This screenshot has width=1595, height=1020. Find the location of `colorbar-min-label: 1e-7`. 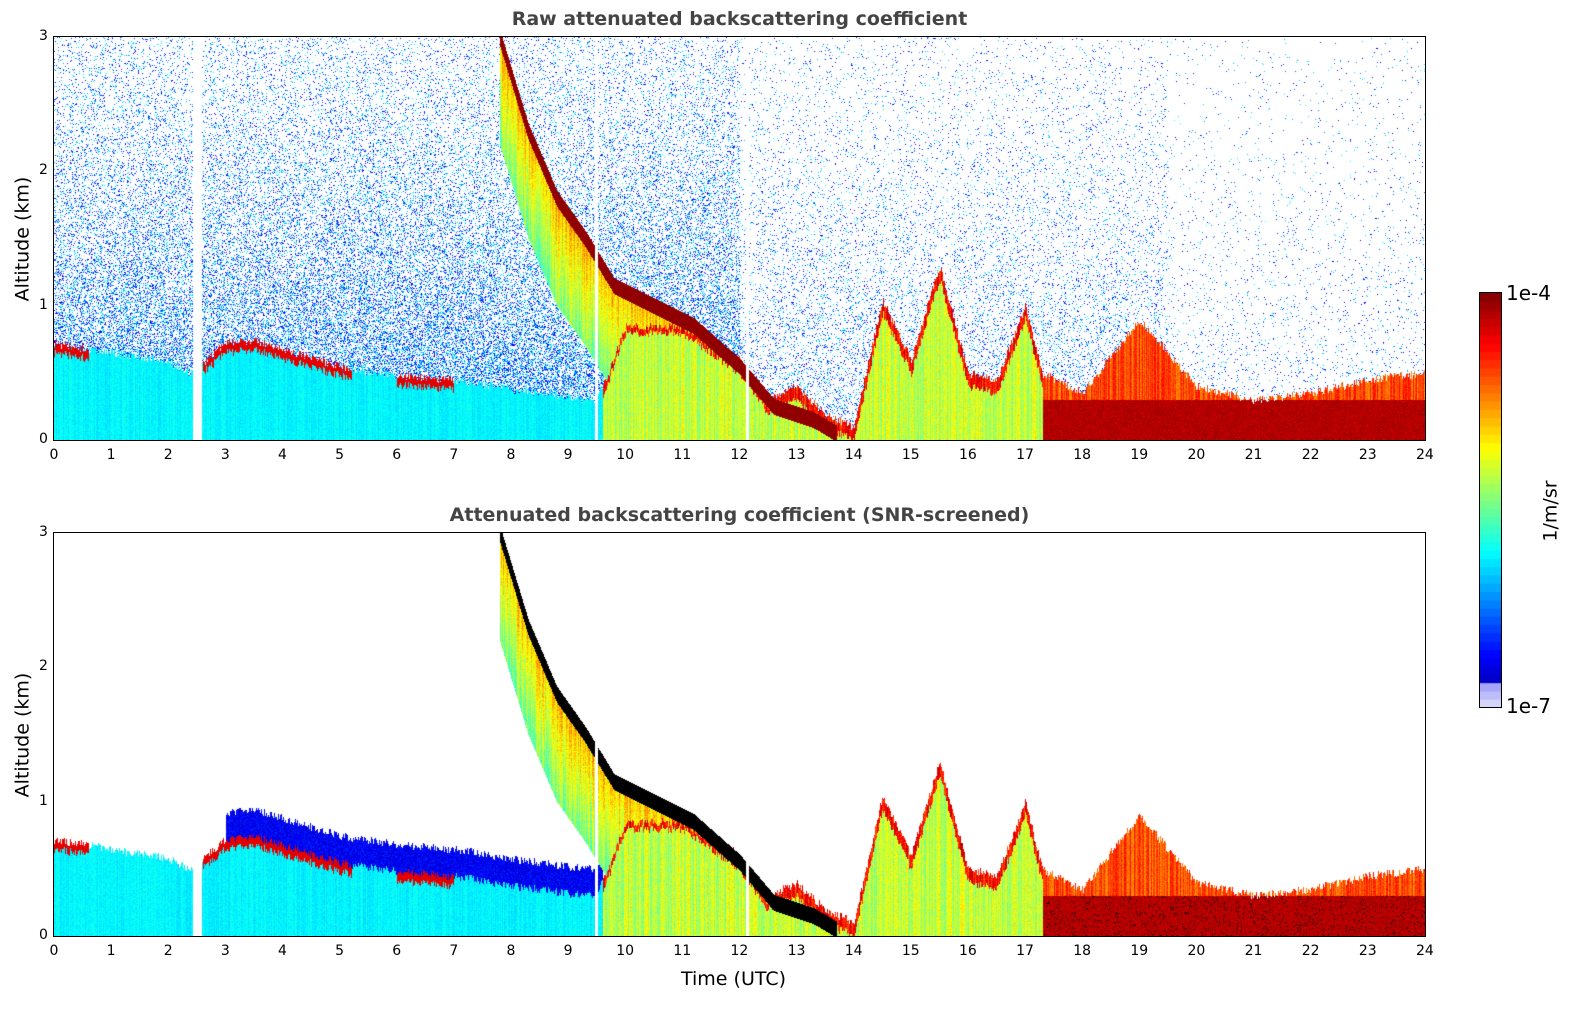

colorbar-min-label: 1e-7 is located at coordinates (1528, 706).